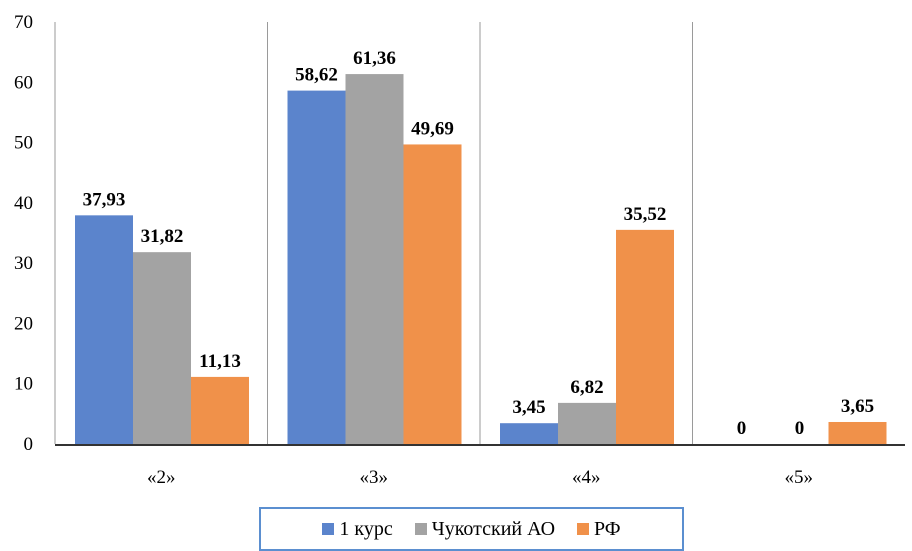 This screenshot has width=912, height=551. I want to click on legend-item-1-kurs: 1 курс, so click(357, 529).